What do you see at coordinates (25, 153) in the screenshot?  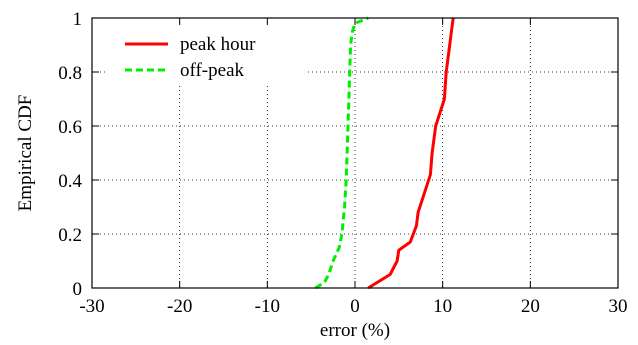 I see `y-axis-label: Empirical CDF` at bounding box center [25, 153].